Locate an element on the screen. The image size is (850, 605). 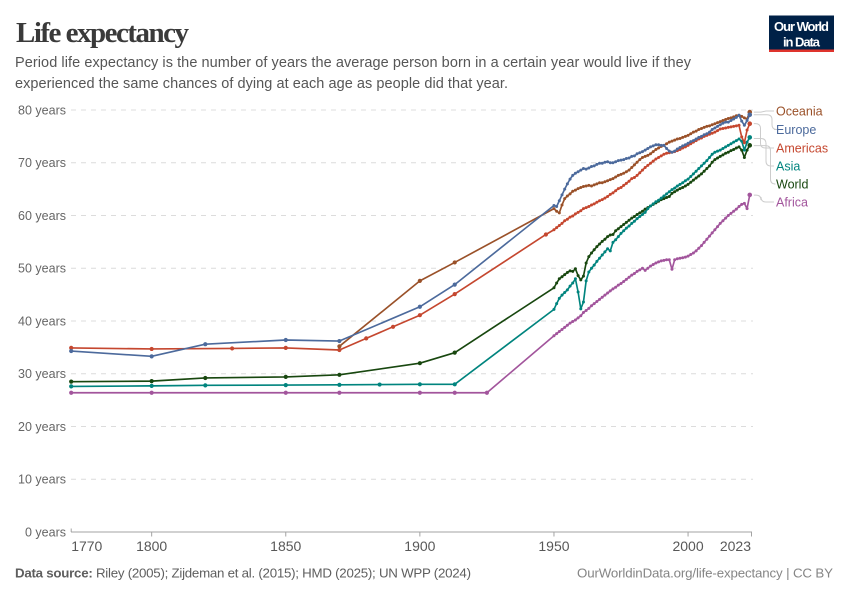
svg-text: Our World is located at coordinates (801, 26).